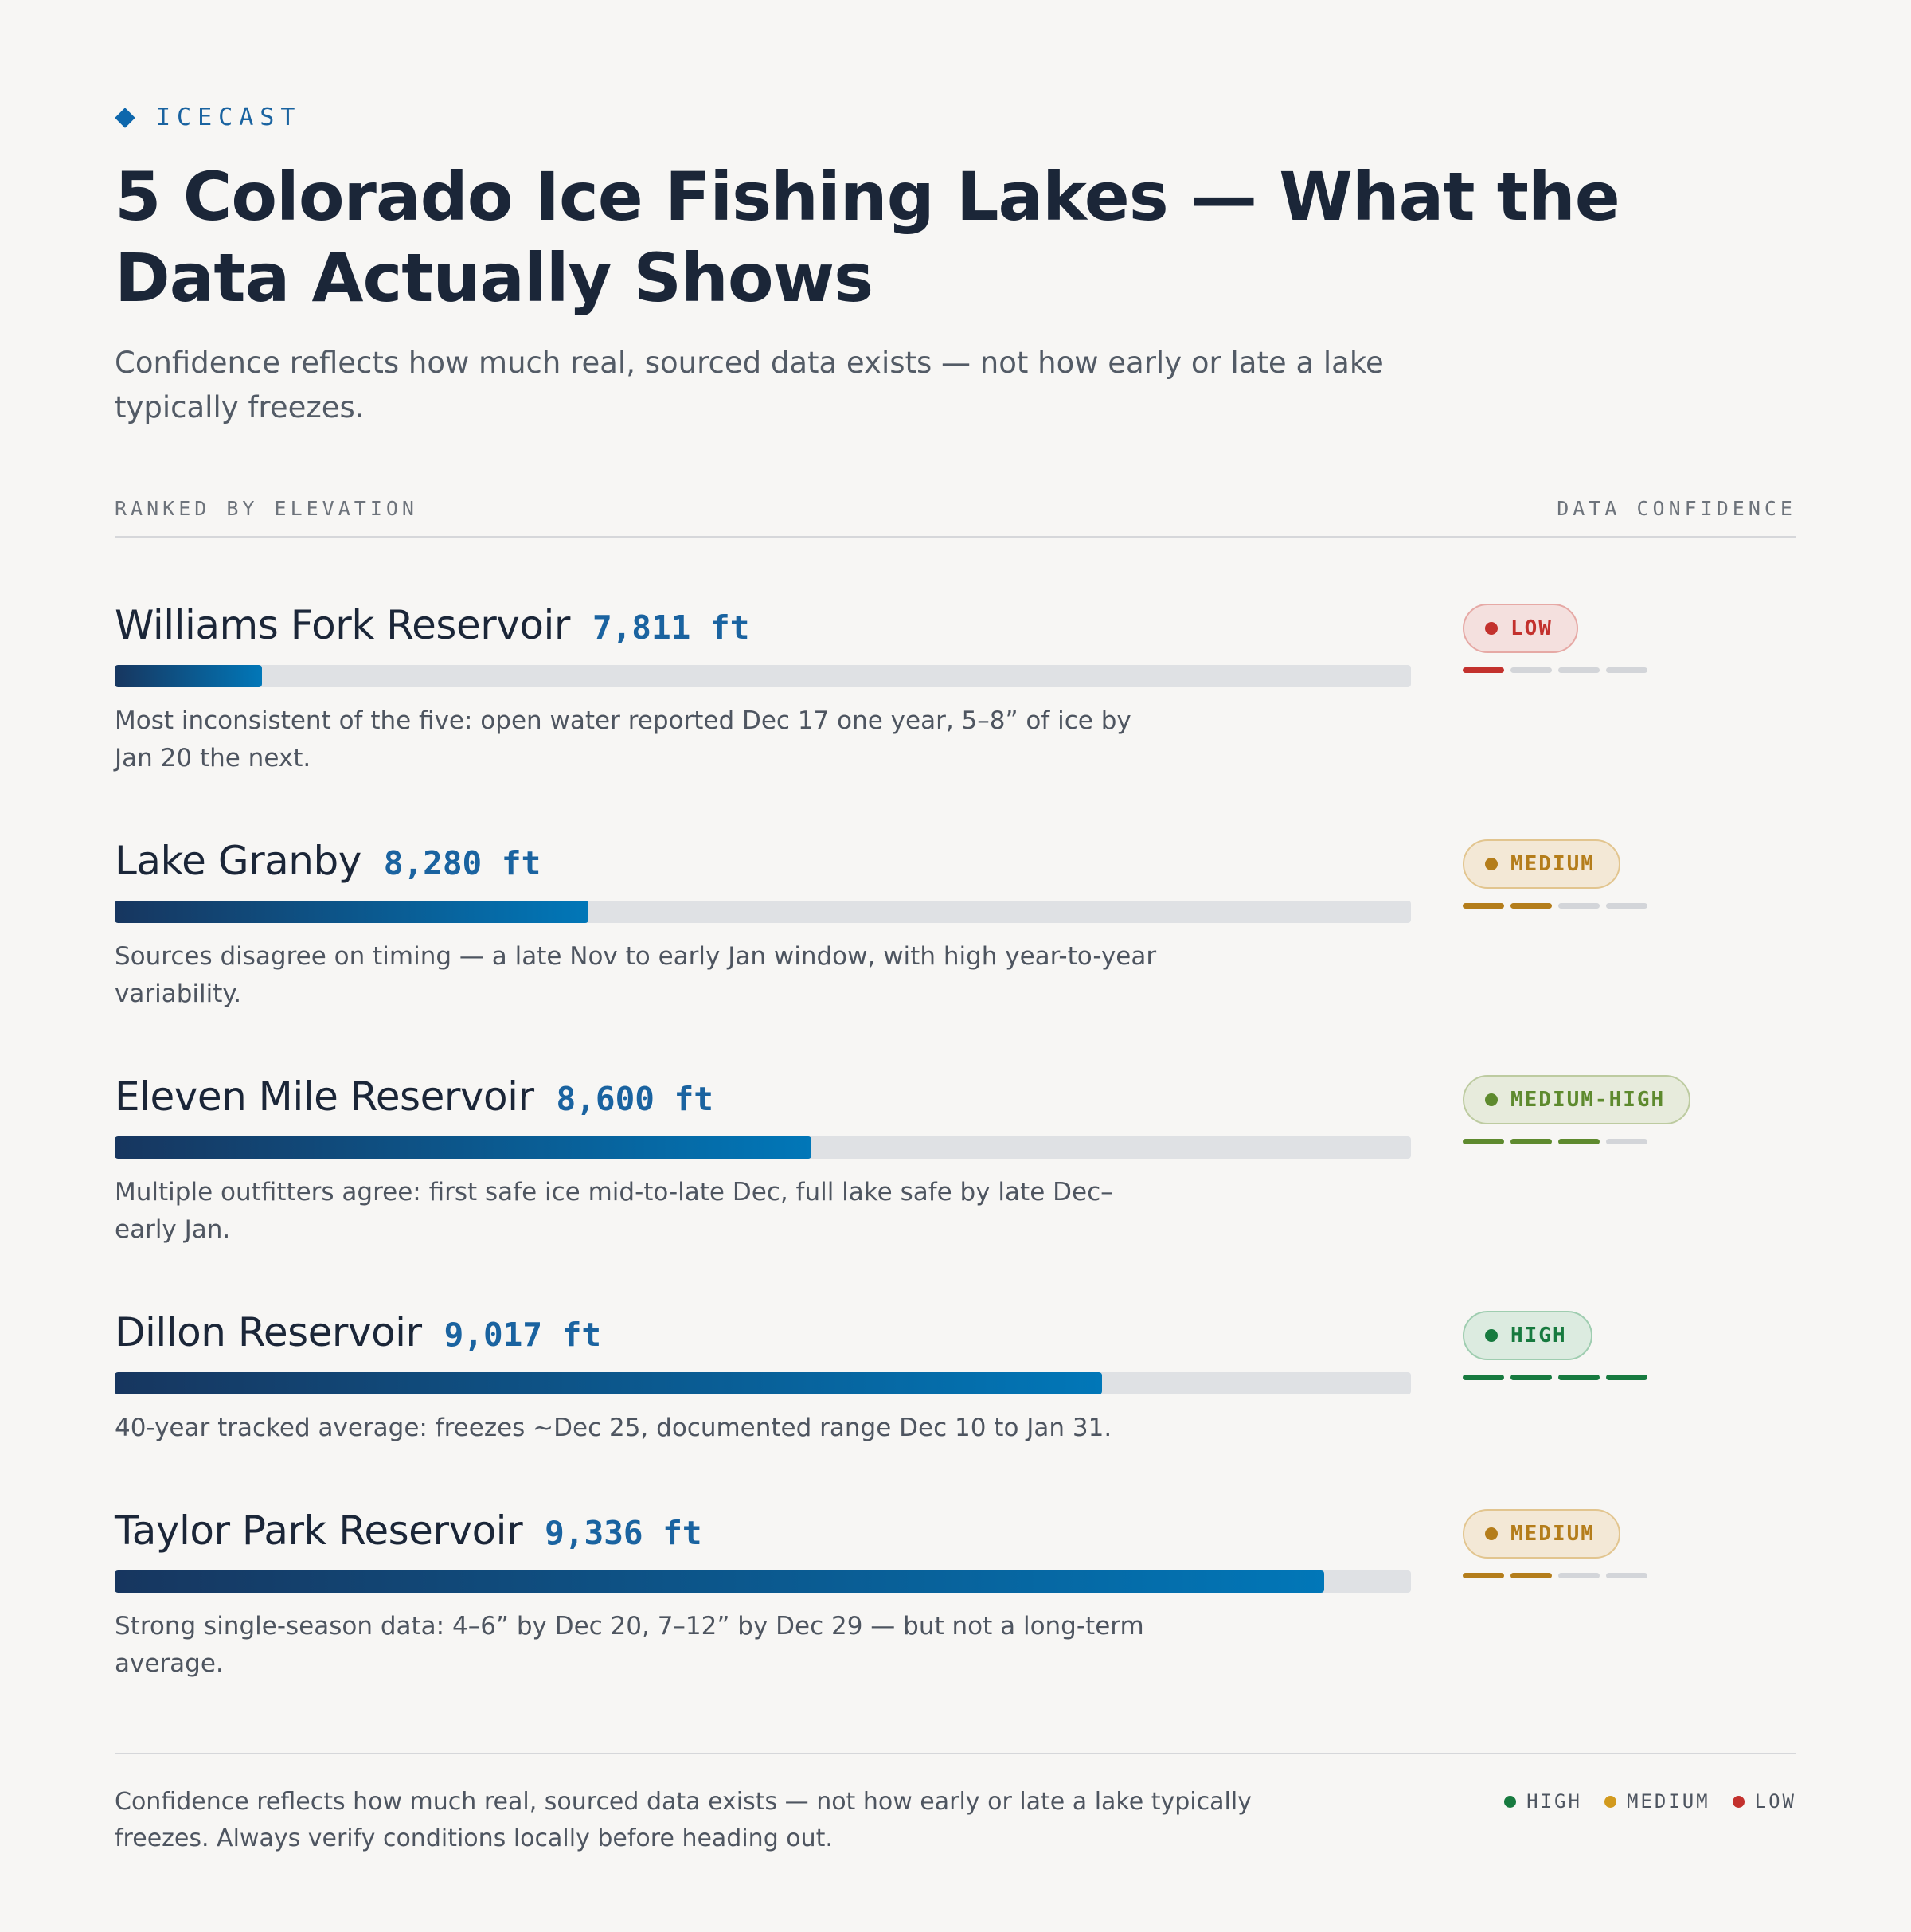  I want to click on lake-elevation: 9,336 ft, so click(623, 1533).